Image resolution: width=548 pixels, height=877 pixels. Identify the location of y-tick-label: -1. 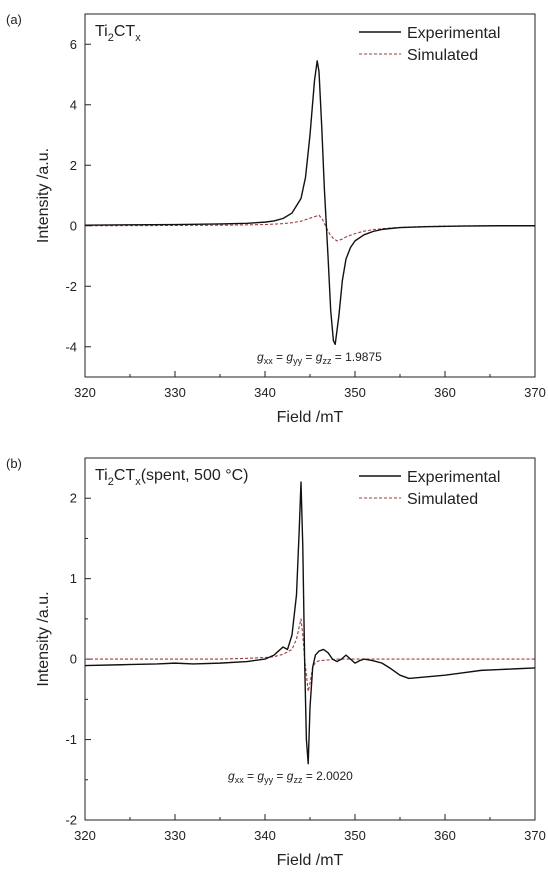
(71, 739).